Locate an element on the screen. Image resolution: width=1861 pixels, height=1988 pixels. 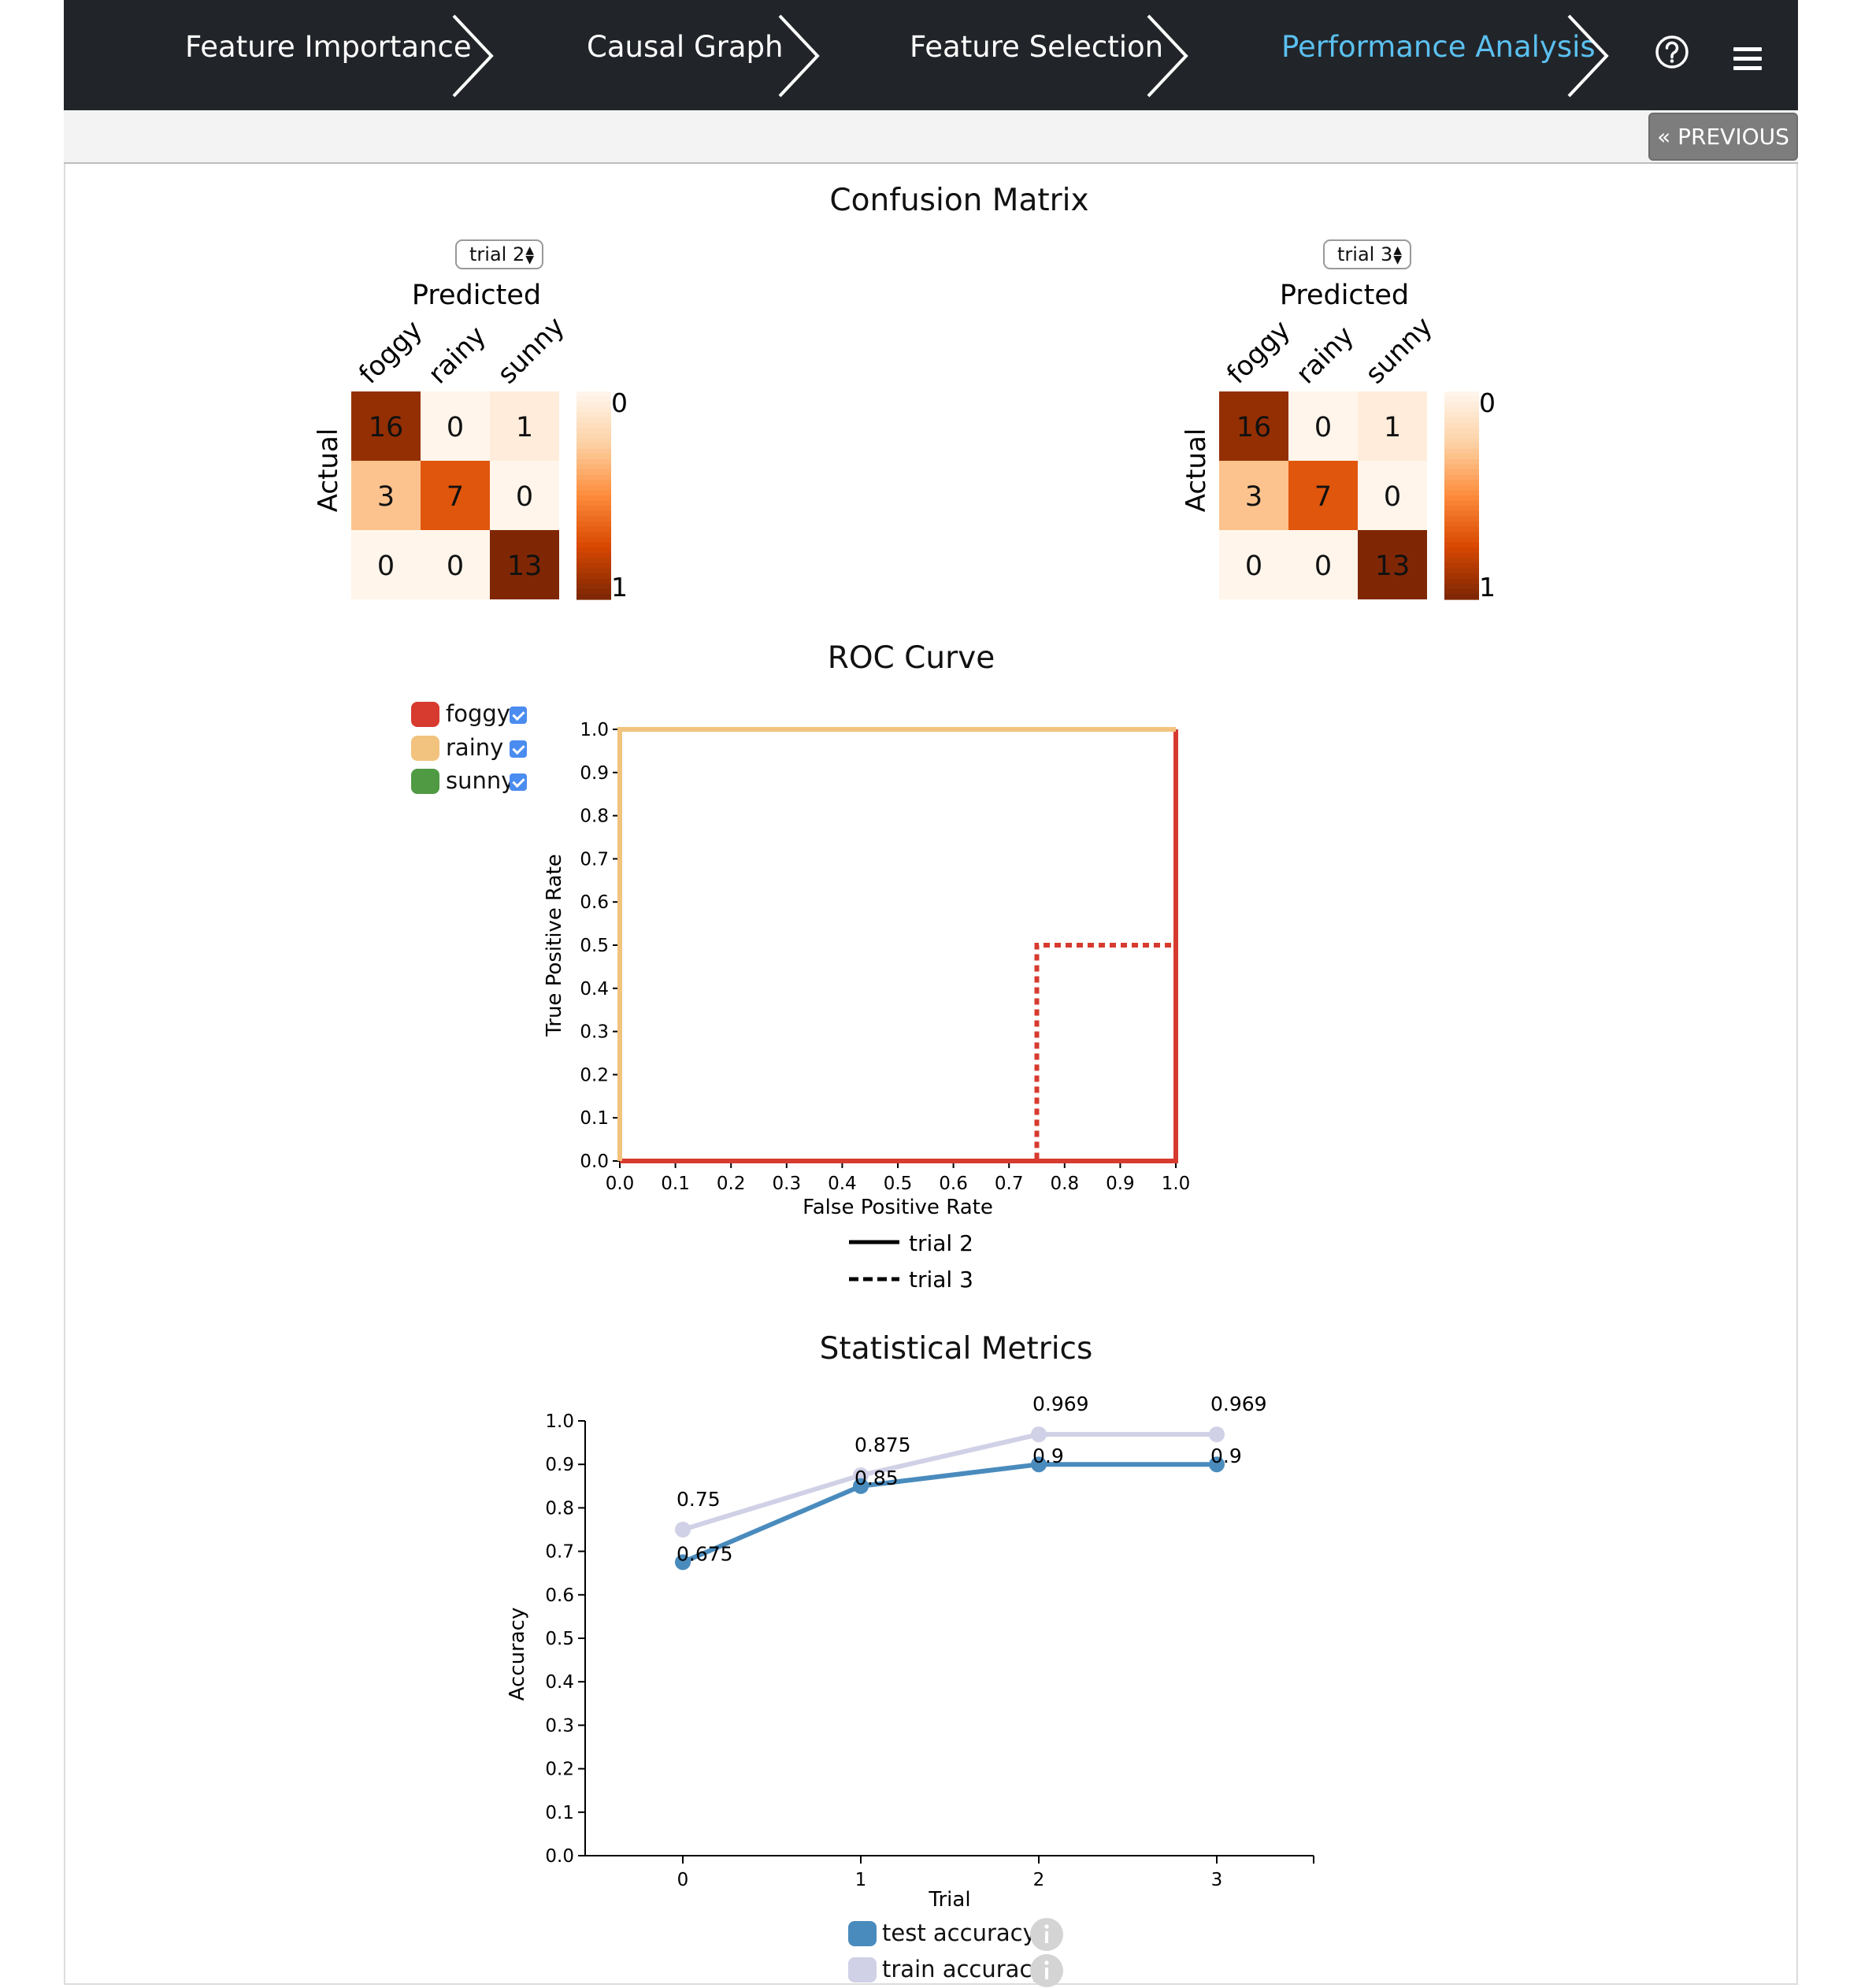
x-tick-label: 0.8 is located at coordinates (1065, 1184).